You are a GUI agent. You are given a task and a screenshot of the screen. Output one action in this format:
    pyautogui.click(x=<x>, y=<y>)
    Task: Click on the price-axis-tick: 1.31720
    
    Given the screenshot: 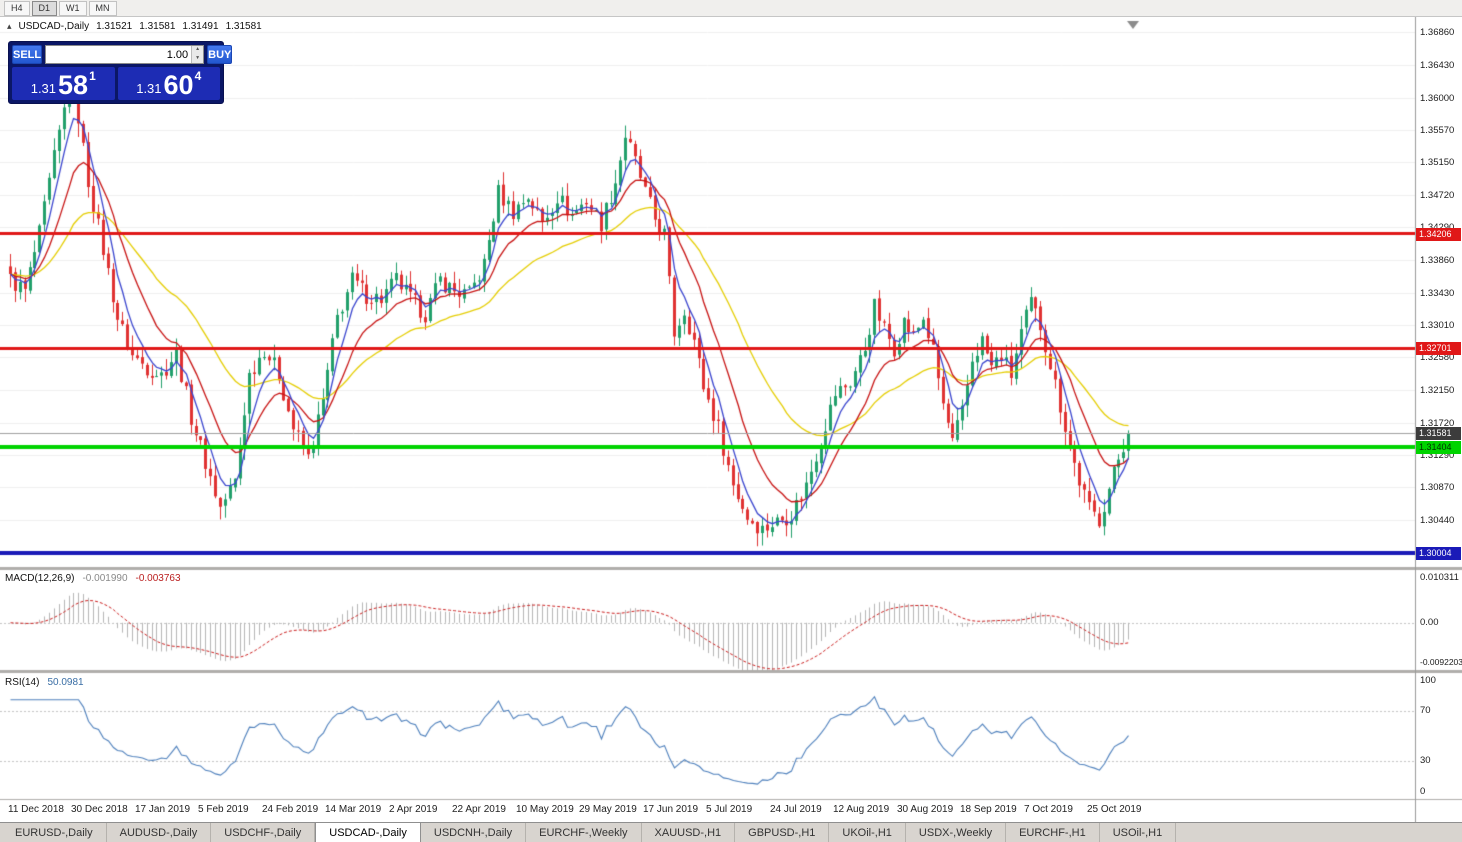 What is the action you would take?
    pyautogui.click(x=1437, y=423)
    